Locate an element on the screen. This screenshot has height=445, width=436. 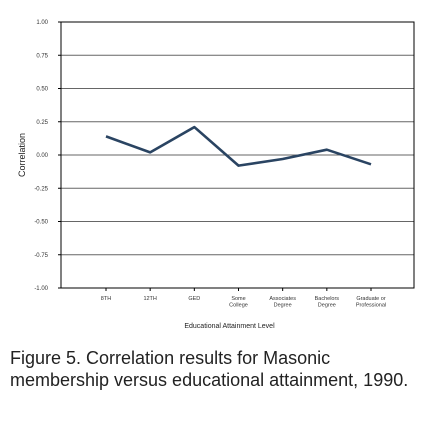
series-line is located at coordinates (238, 146).